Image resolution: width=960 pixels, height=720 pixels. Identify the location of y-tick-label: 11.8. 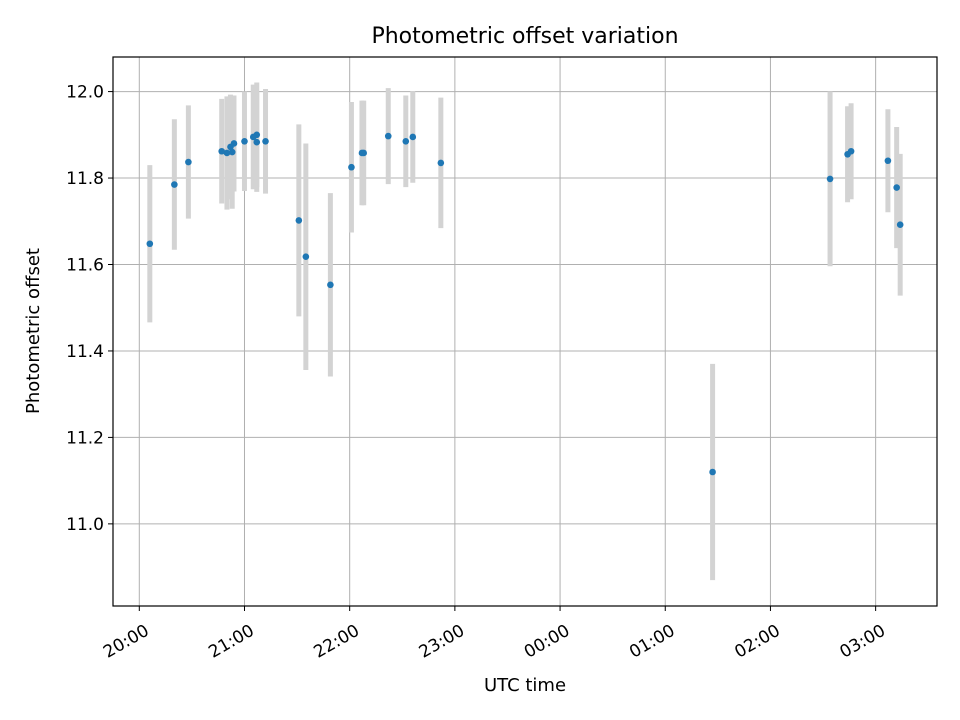
(85, 179).